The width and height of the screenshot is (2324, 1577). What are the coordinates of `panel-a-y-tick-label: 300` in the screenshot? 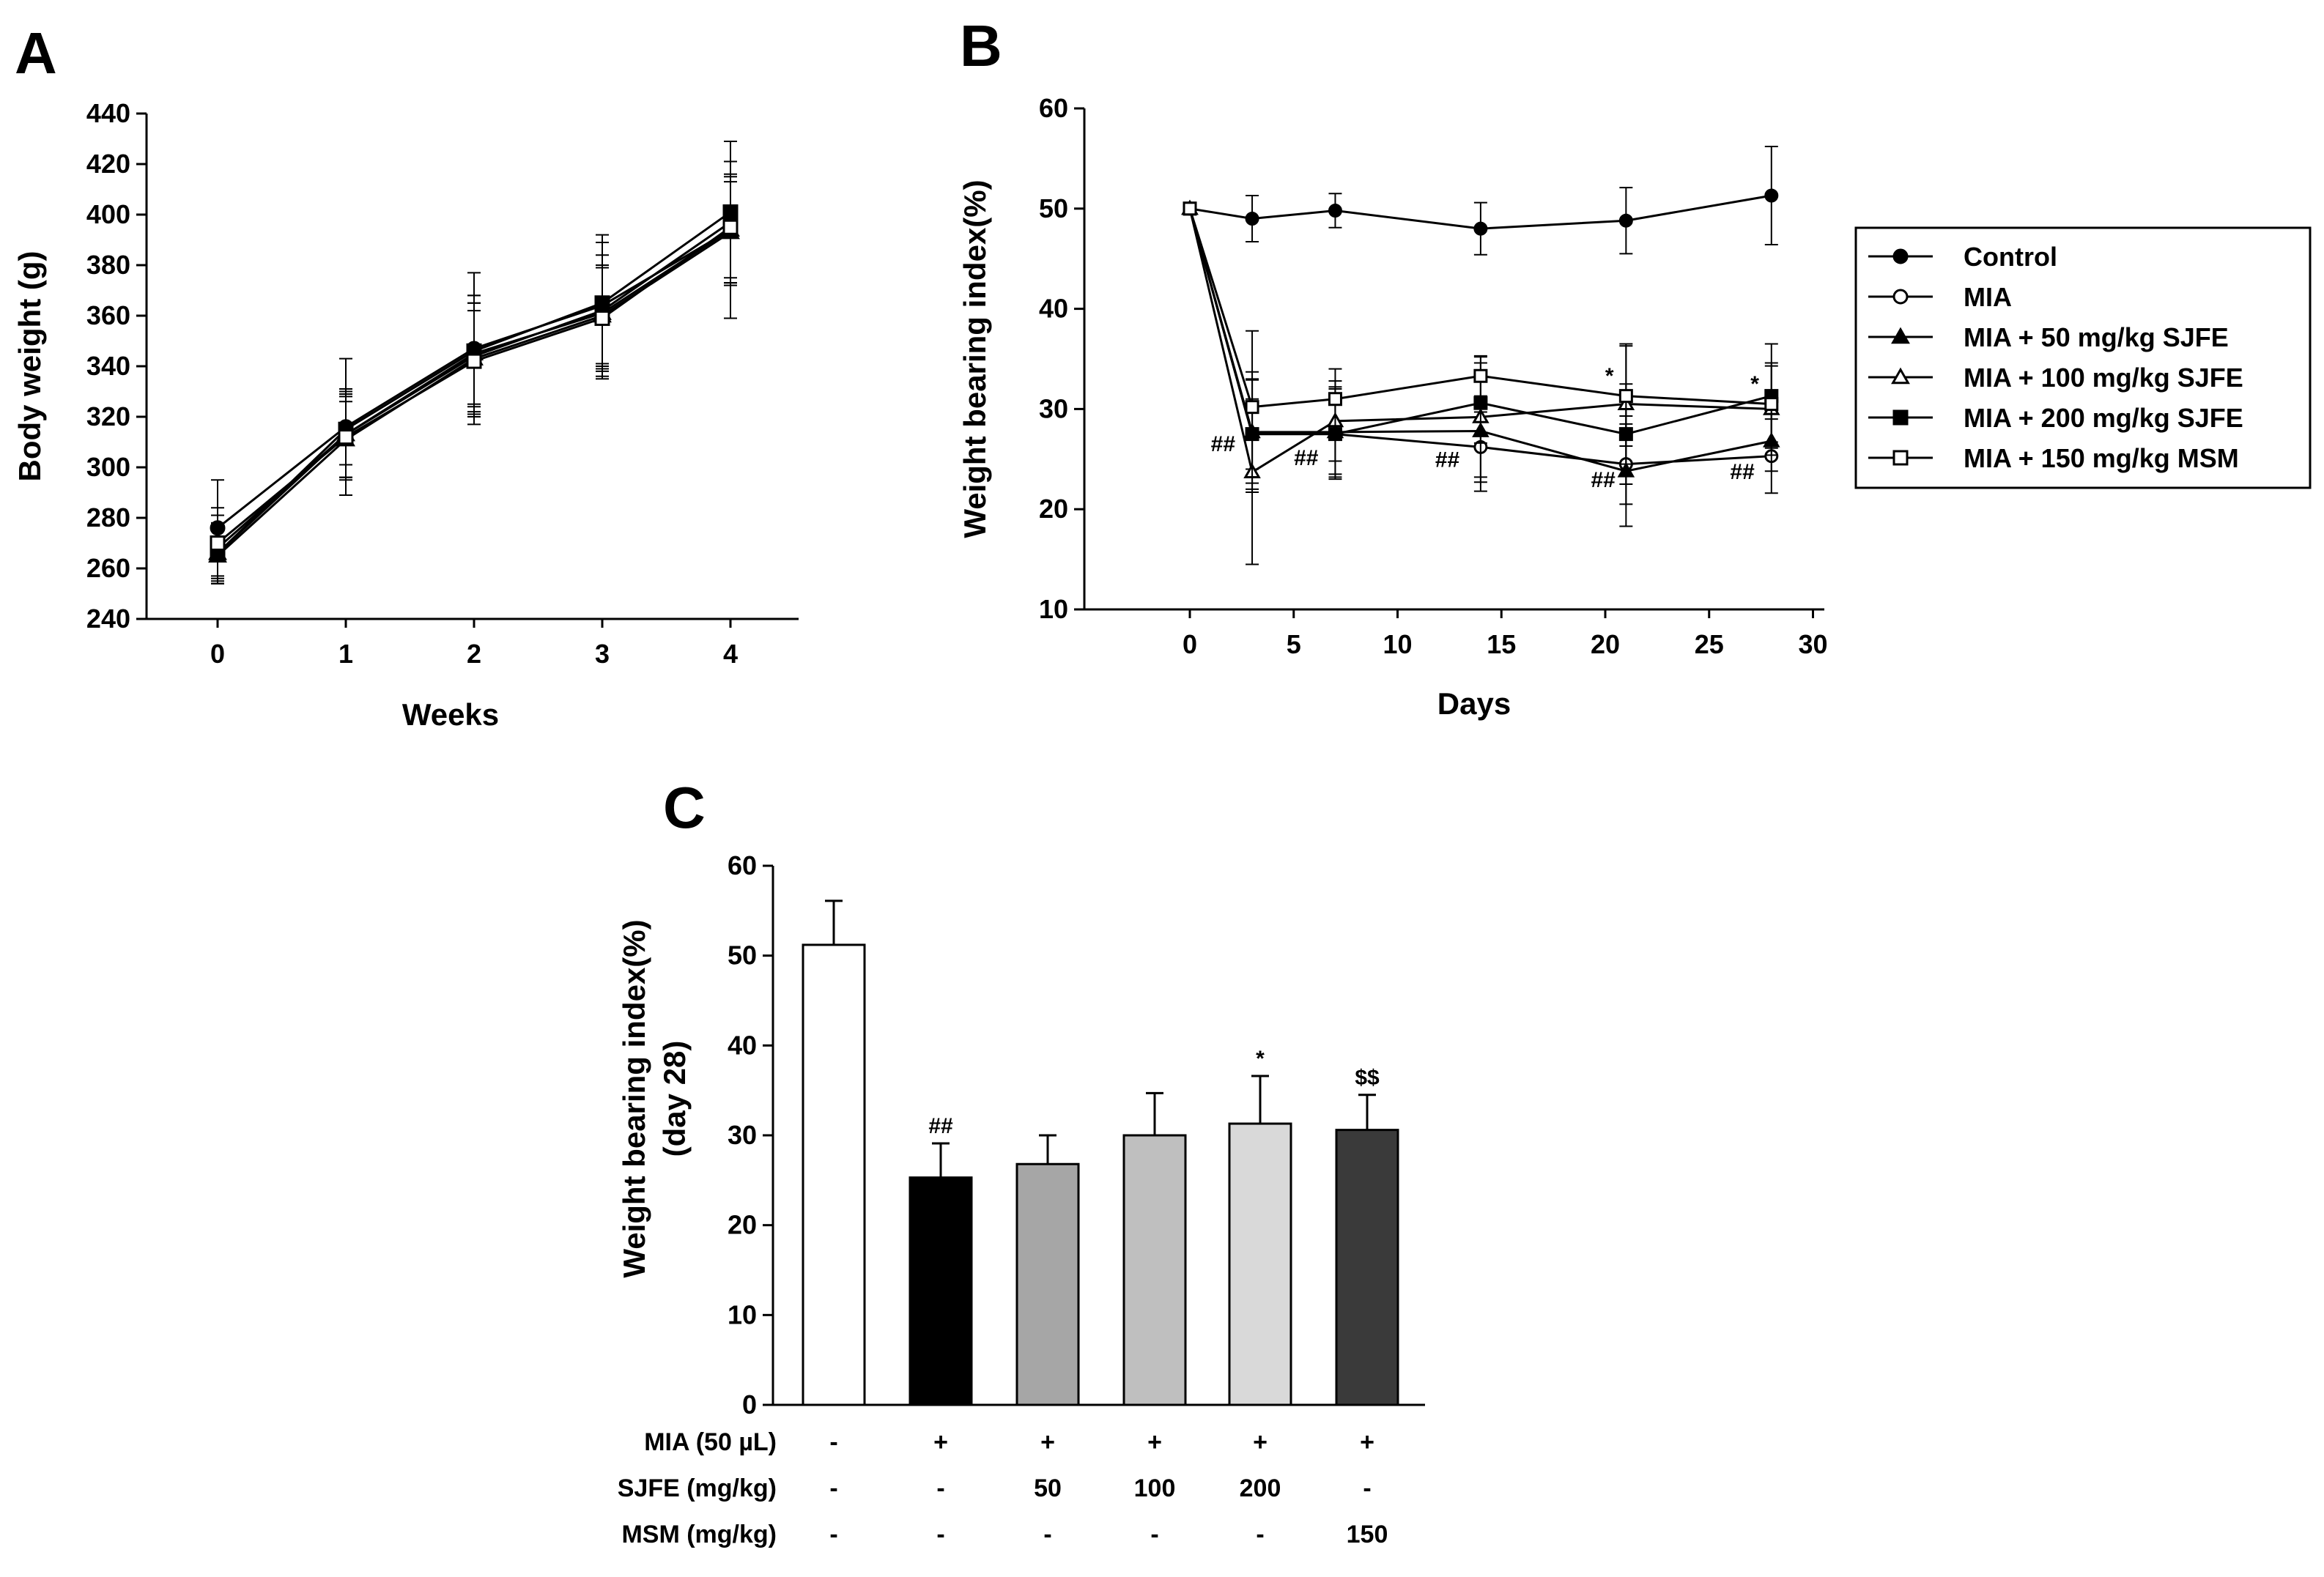 It's located at (108, 467).